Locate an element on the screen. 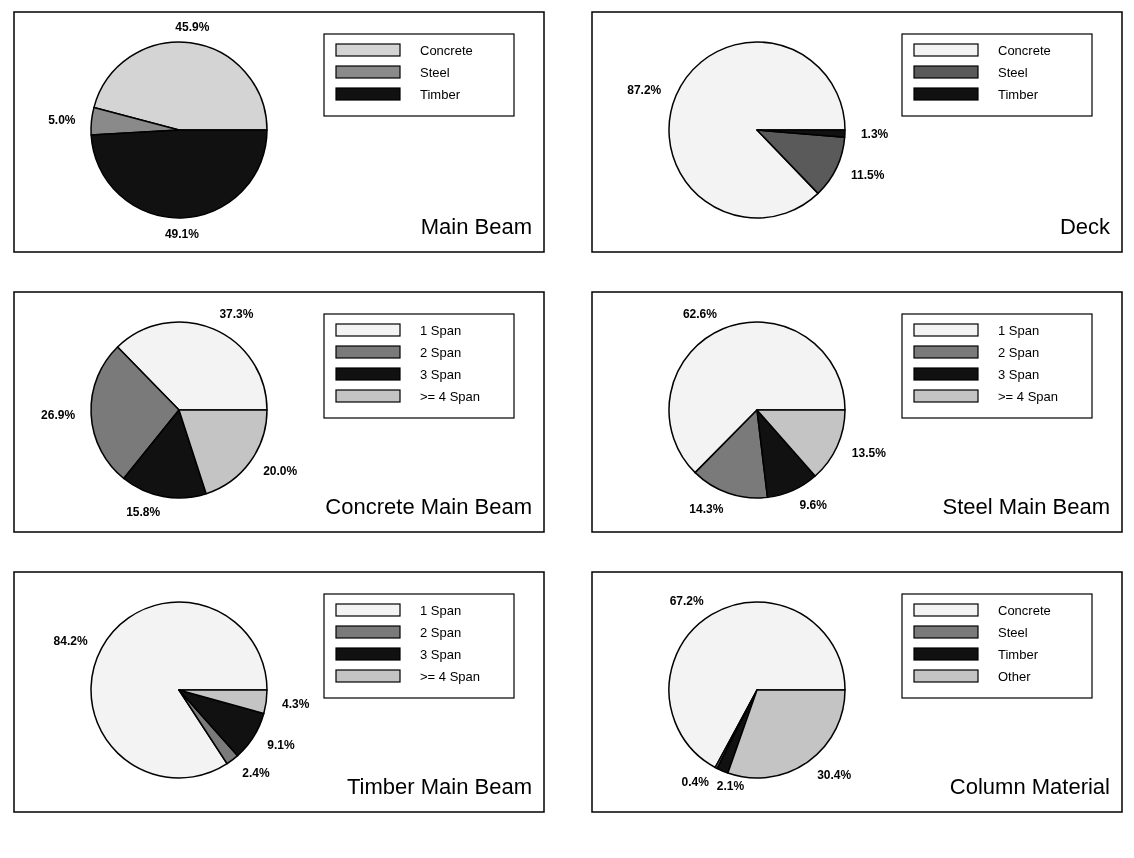 This screenshot has width=1134, height=858. data-label: 30.4% is located at coordinates (834, 775).